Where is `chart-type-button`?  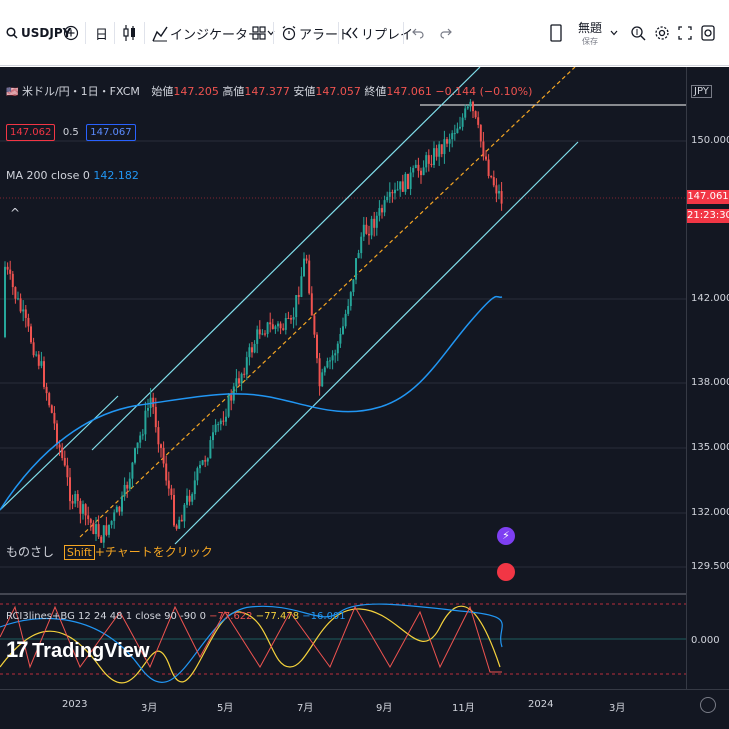
chart-type-button is located at coordinates (130, 33).